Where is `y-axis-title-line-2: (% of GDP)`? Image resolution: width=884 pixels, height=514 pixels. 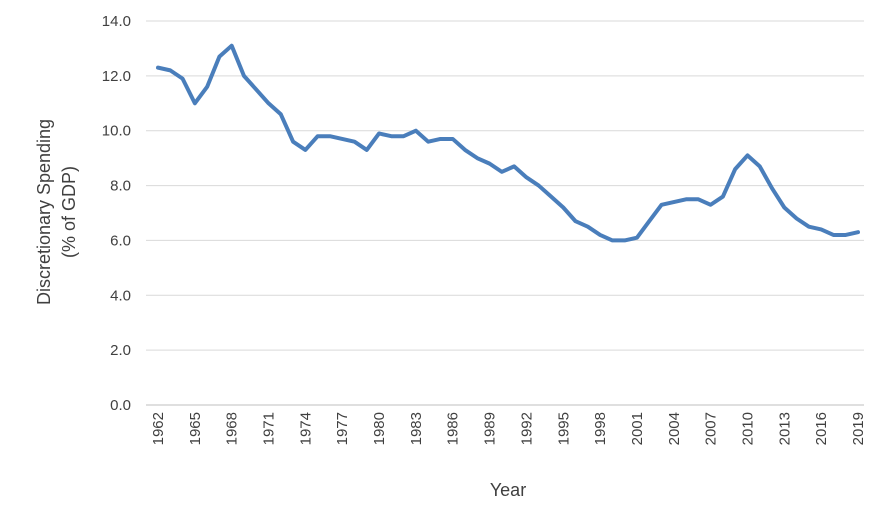 y-axis-title-line-2: (% of GDP) is located at coordinates (69, 212).